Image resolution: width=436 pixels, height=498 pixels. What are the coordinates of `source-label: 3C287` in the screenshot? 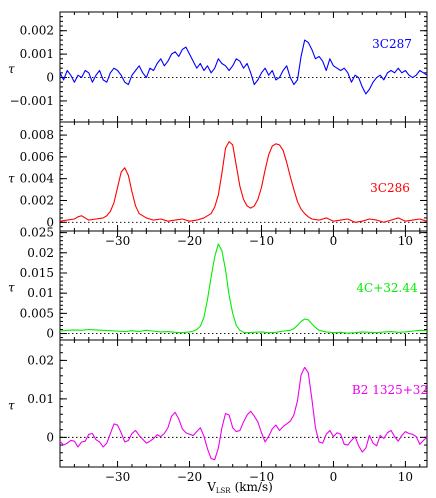 It's located at (392, 44).